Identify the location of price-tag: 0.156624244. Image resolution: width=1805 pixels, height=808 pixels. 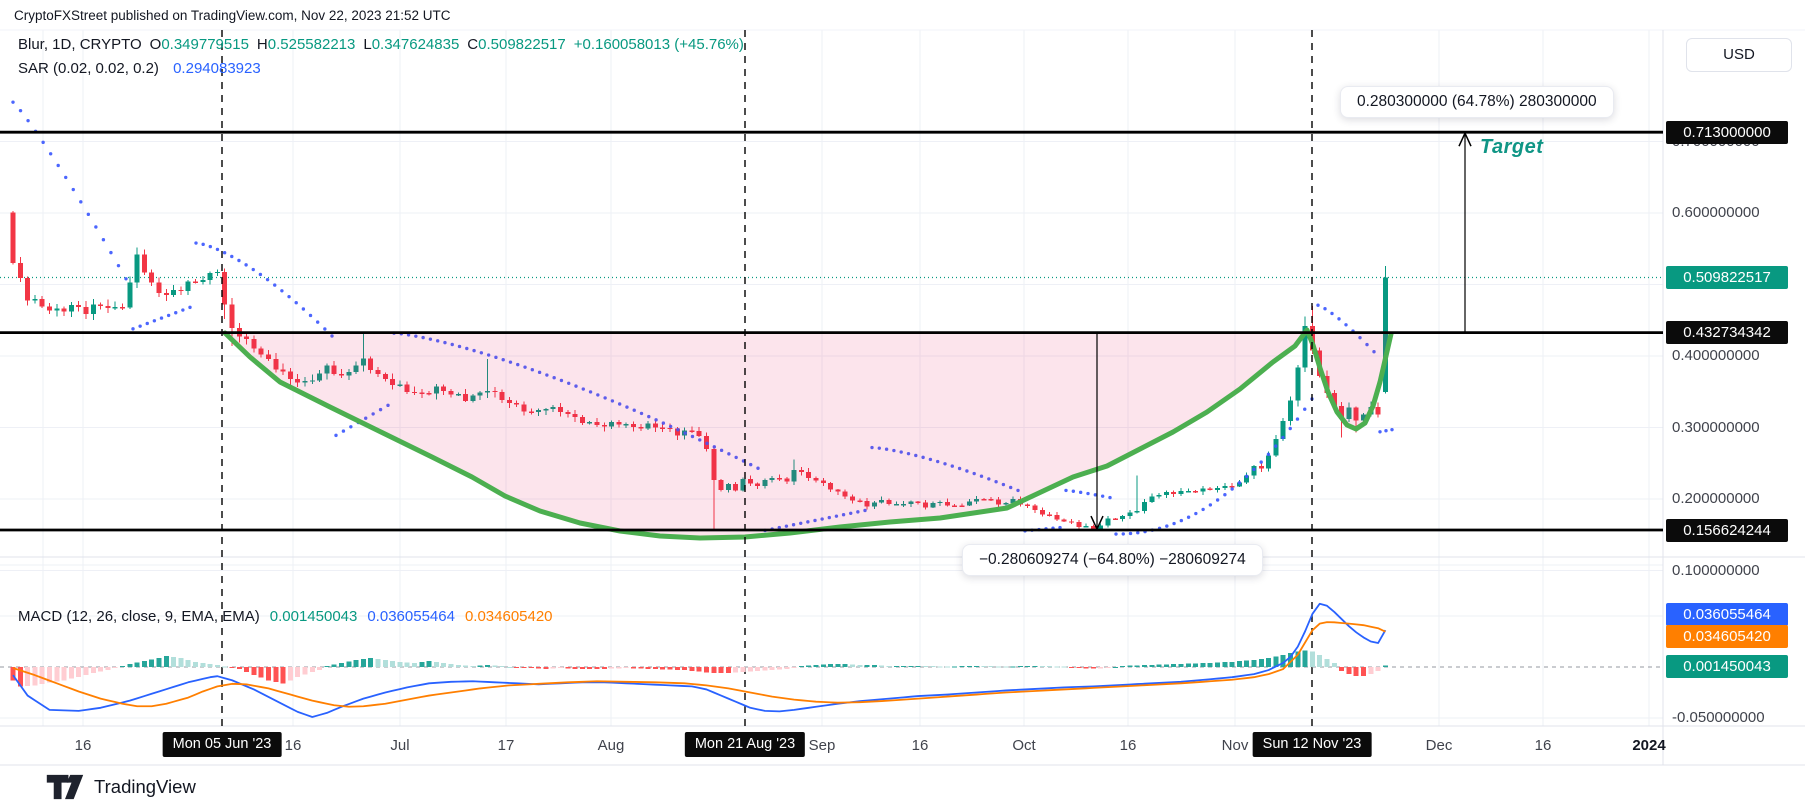
(1727, 530).